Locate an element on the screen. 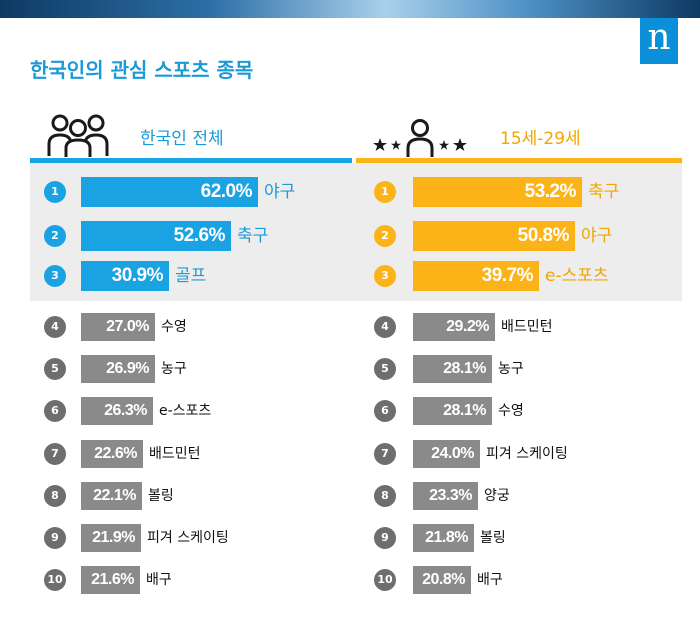 This screenshot has width=700, height=620. youth-sport-label: 농구 is located at coordinates (511, 369).